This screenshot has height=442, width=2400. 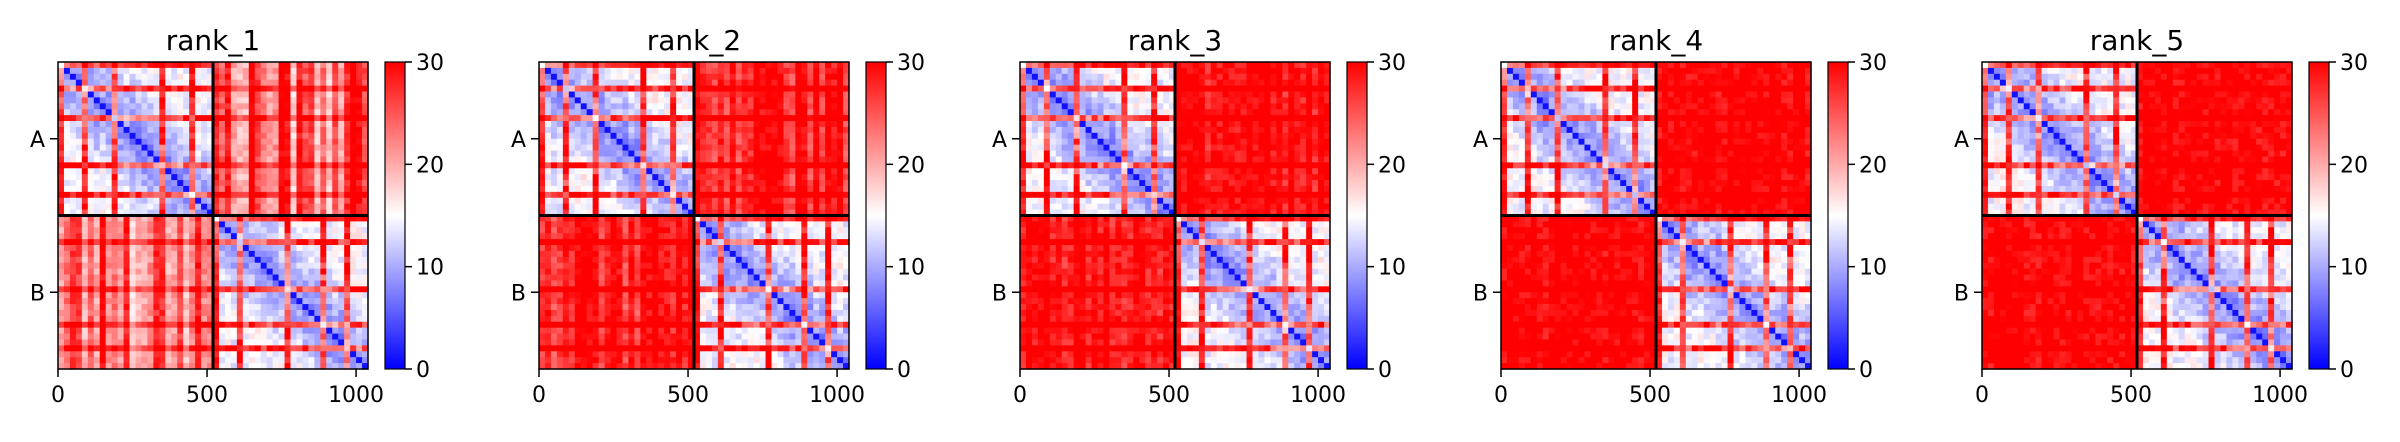 I want to click on heatmap-panel-2: rank_2 A B 0 500 1000 0 10 20 30, so click(x=718, y=216).